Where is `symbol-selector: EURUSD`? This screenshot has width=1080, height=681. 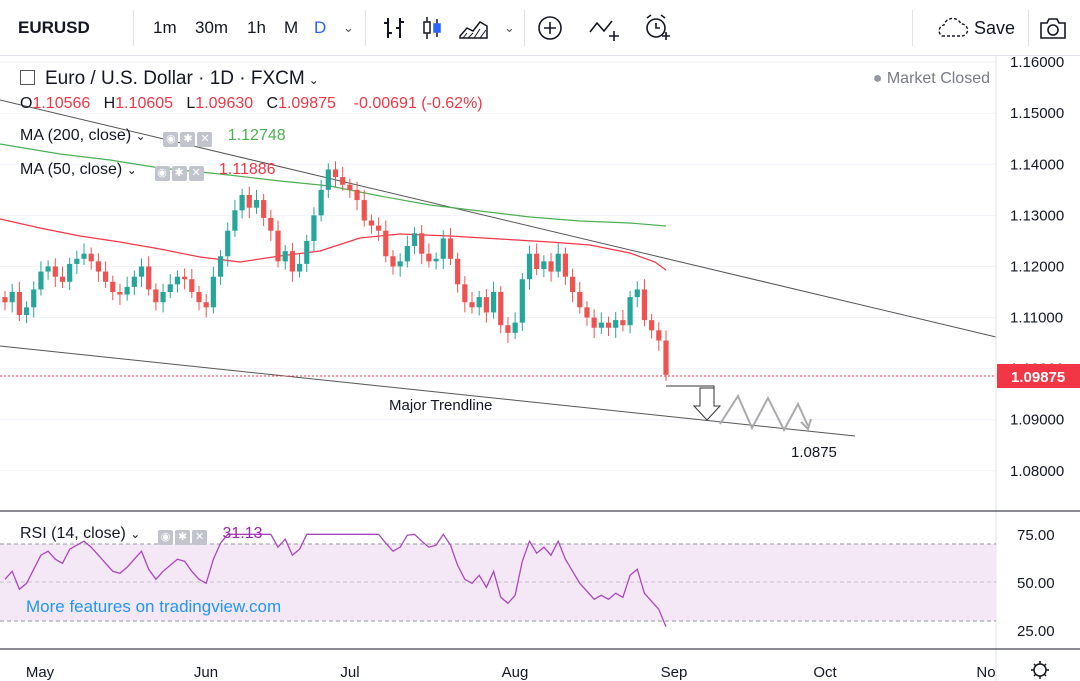 symbol-selector: EURUSD is located at coordinates (54, 27).